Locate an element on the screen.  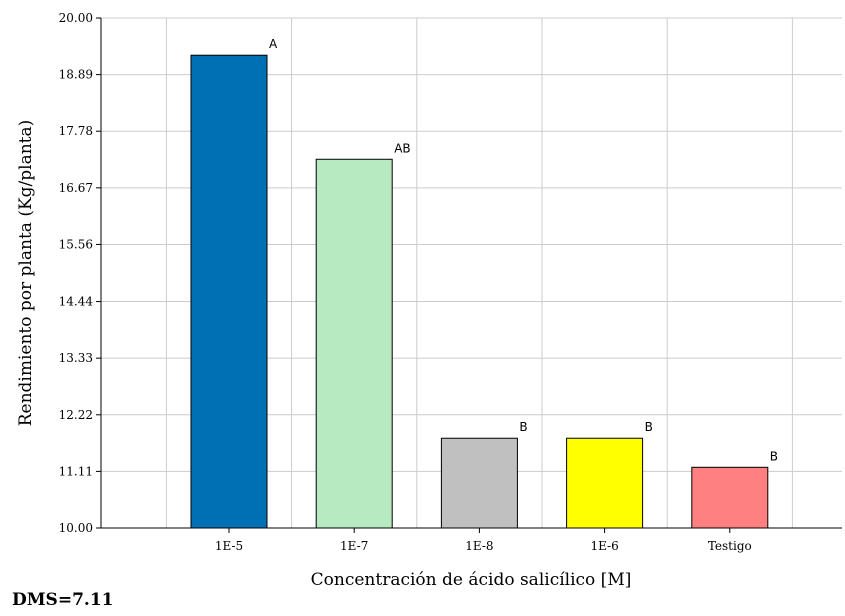
y-tick-label: 16.67 is located at coordinates (76, 188).